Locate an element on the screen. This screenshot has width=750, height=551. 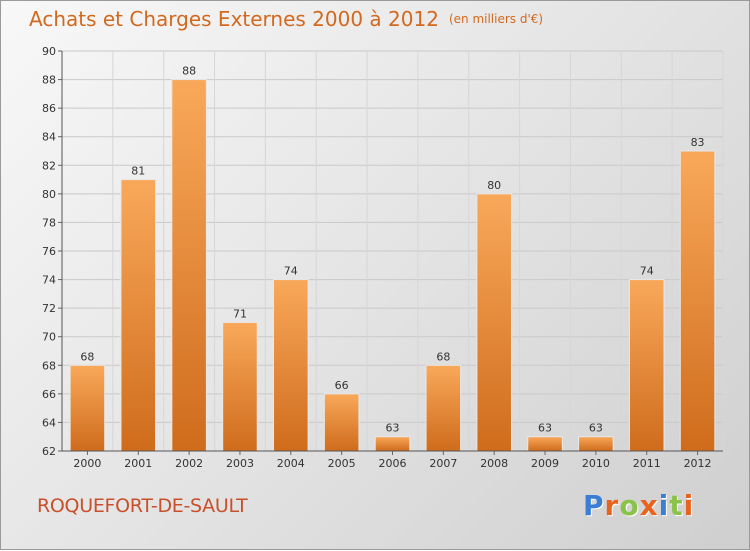
logo-letter: t is located at coordinates (676, 505).